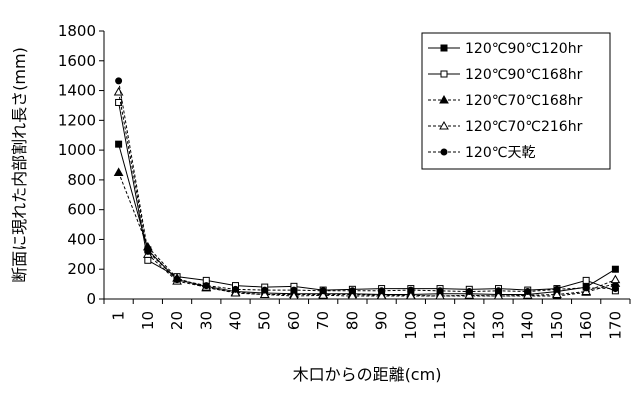 The height and width of the screenshot is (401, 640). I want to click on y-axis-title: 断面に現れた内部割れ長さ(mm), so click(19, 165).